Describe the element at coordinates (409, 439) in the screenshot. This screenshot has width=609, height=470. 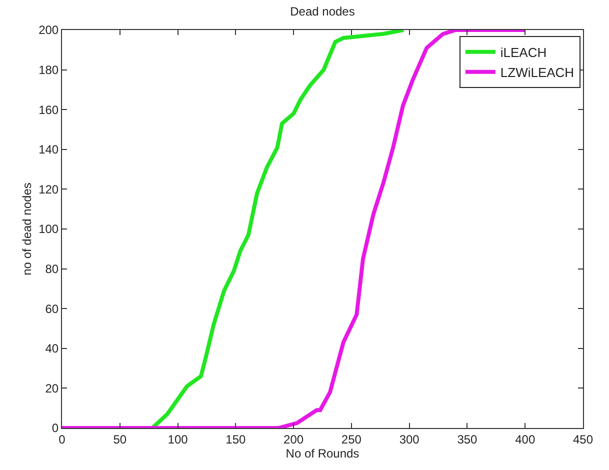
I see `x-tick-label: 300` at that location.